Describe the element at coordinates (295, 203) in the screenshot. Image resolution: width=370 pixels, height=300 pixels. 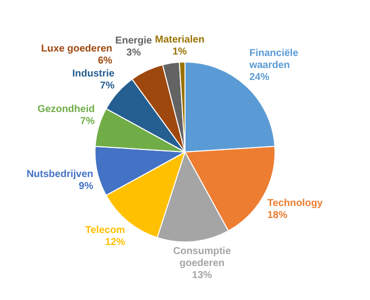
I see `slice-label: Technology` at that location.